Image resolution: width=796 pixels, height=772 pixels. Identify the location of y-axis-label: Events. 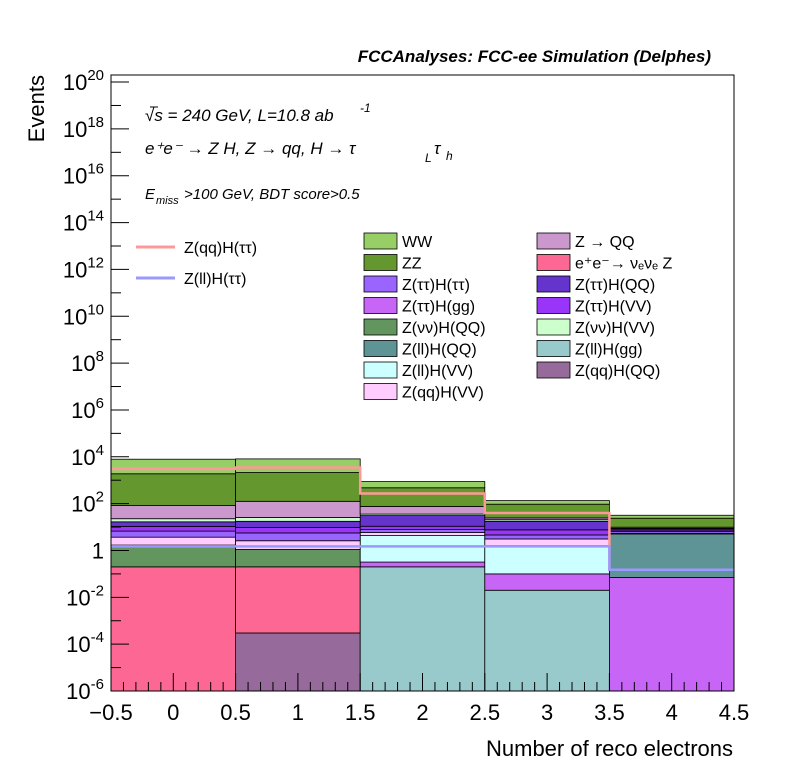
(36, 108).